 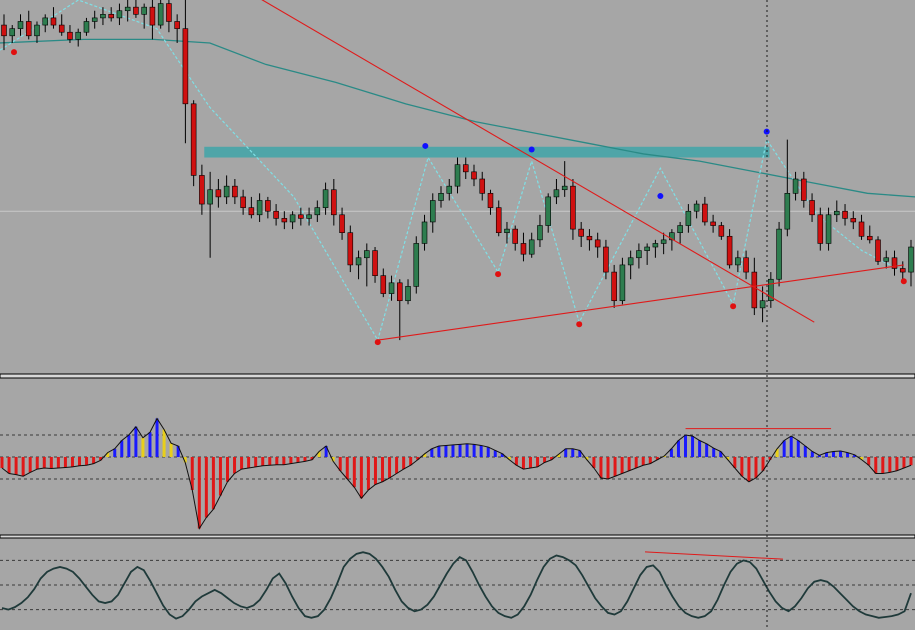 I want to click on panel-separator, so click(x=457, y=376).